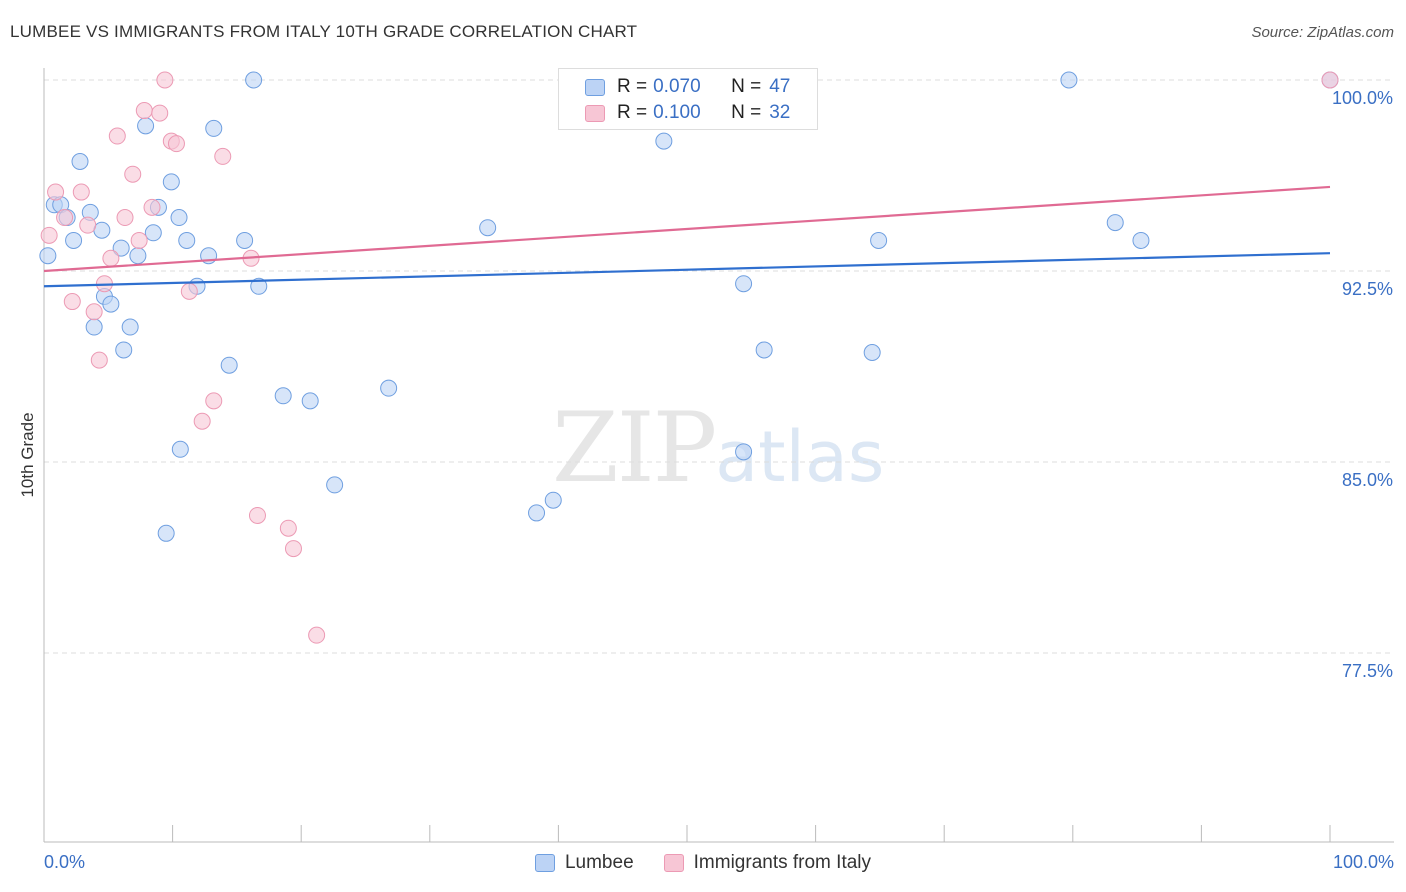 Image resolution: width=1406 pixels, height=892 pixels. I want to click on stats-swatch-italy, so click(595, 113).